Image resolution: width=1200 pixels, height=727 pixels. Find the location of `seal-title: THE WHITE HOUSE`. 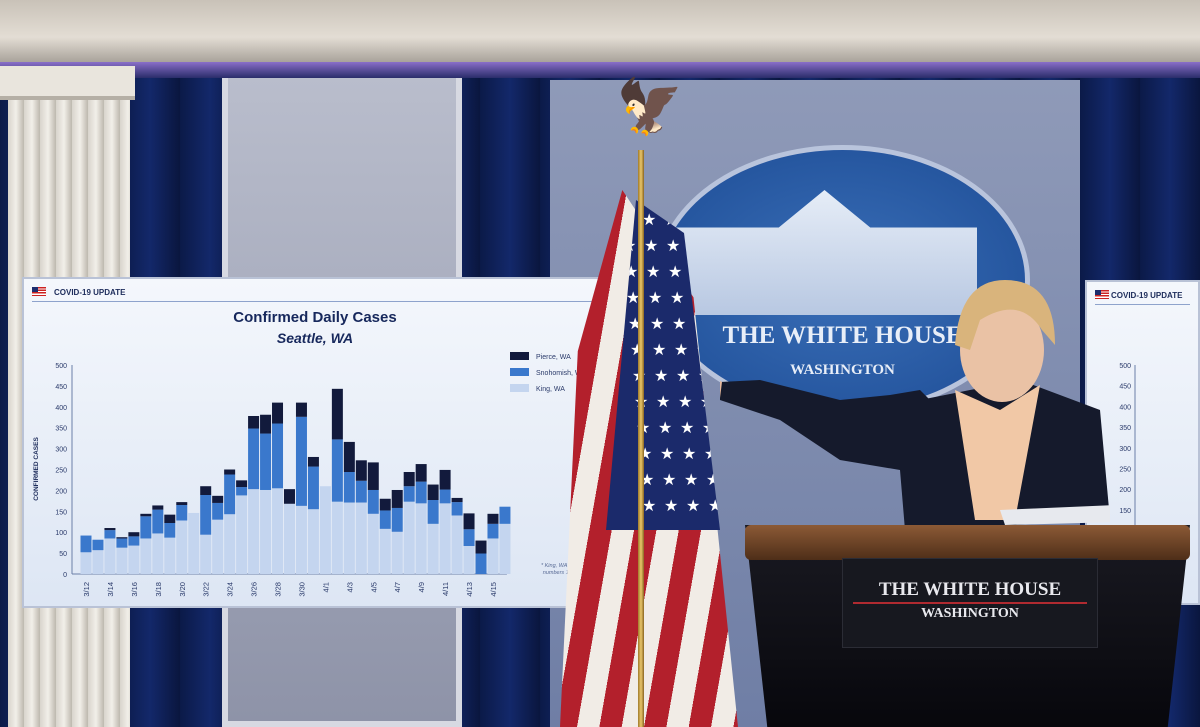

seal-title: THE WHITE HOUSE is located at coordinates (842, 335).